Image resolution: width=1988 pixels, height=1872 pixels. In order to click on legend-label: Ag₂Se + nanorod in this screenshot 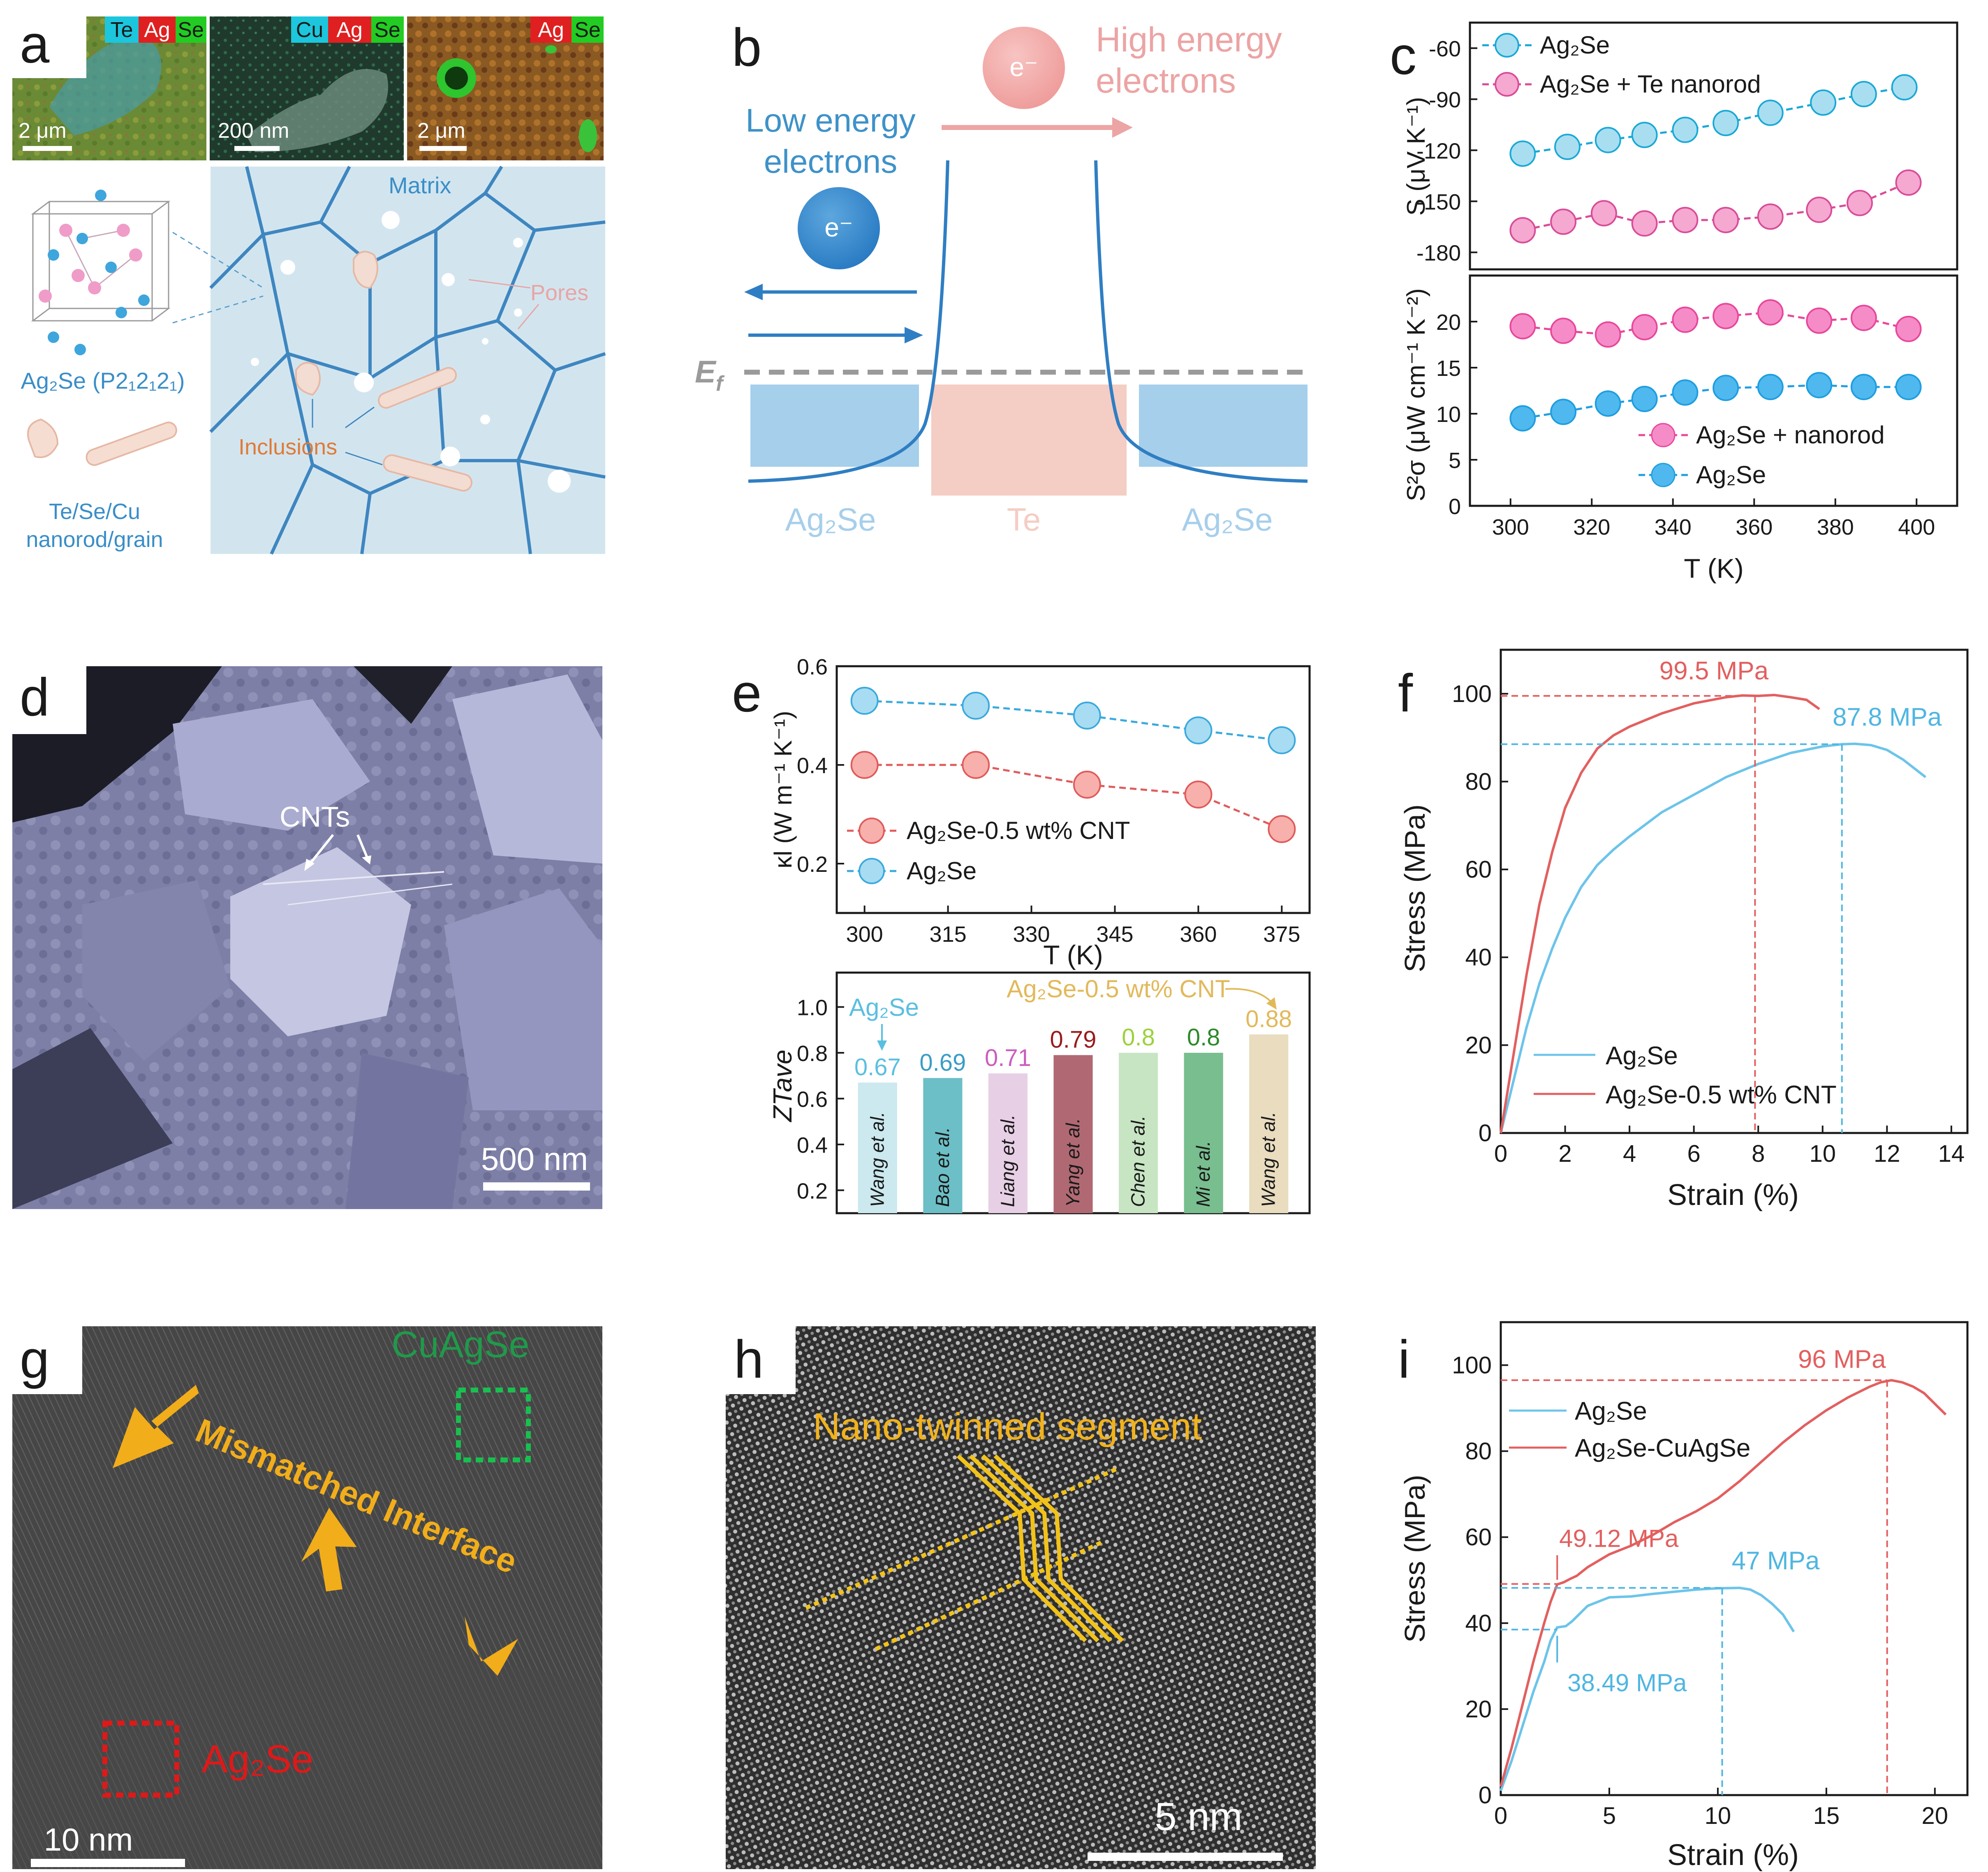, I will do `click(1790, 435)`.